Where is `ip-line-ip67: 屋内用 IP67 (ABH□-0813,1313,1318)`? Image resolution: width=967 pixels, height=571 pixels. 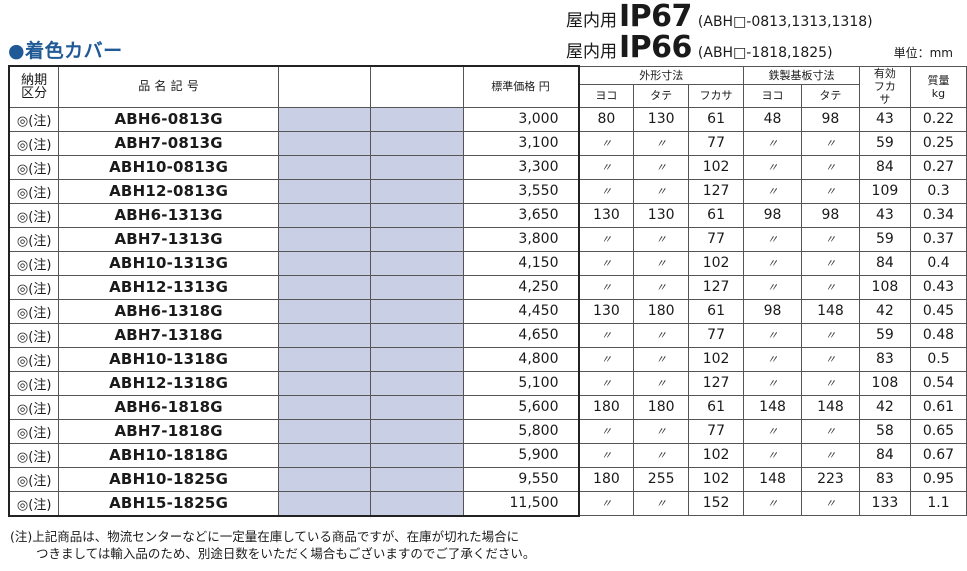
ip-line-ip67: 屋内用 IP67 (ABH□-0813,1313,1318) is located at coordinates (719, 17).